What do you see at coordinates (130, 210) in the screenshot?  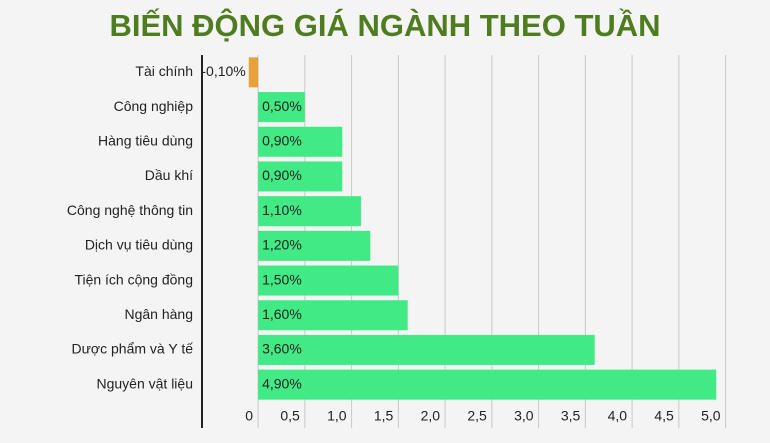 I see `y-tick-label: Công nghệ thông tin` at bounding box center [130, 210].